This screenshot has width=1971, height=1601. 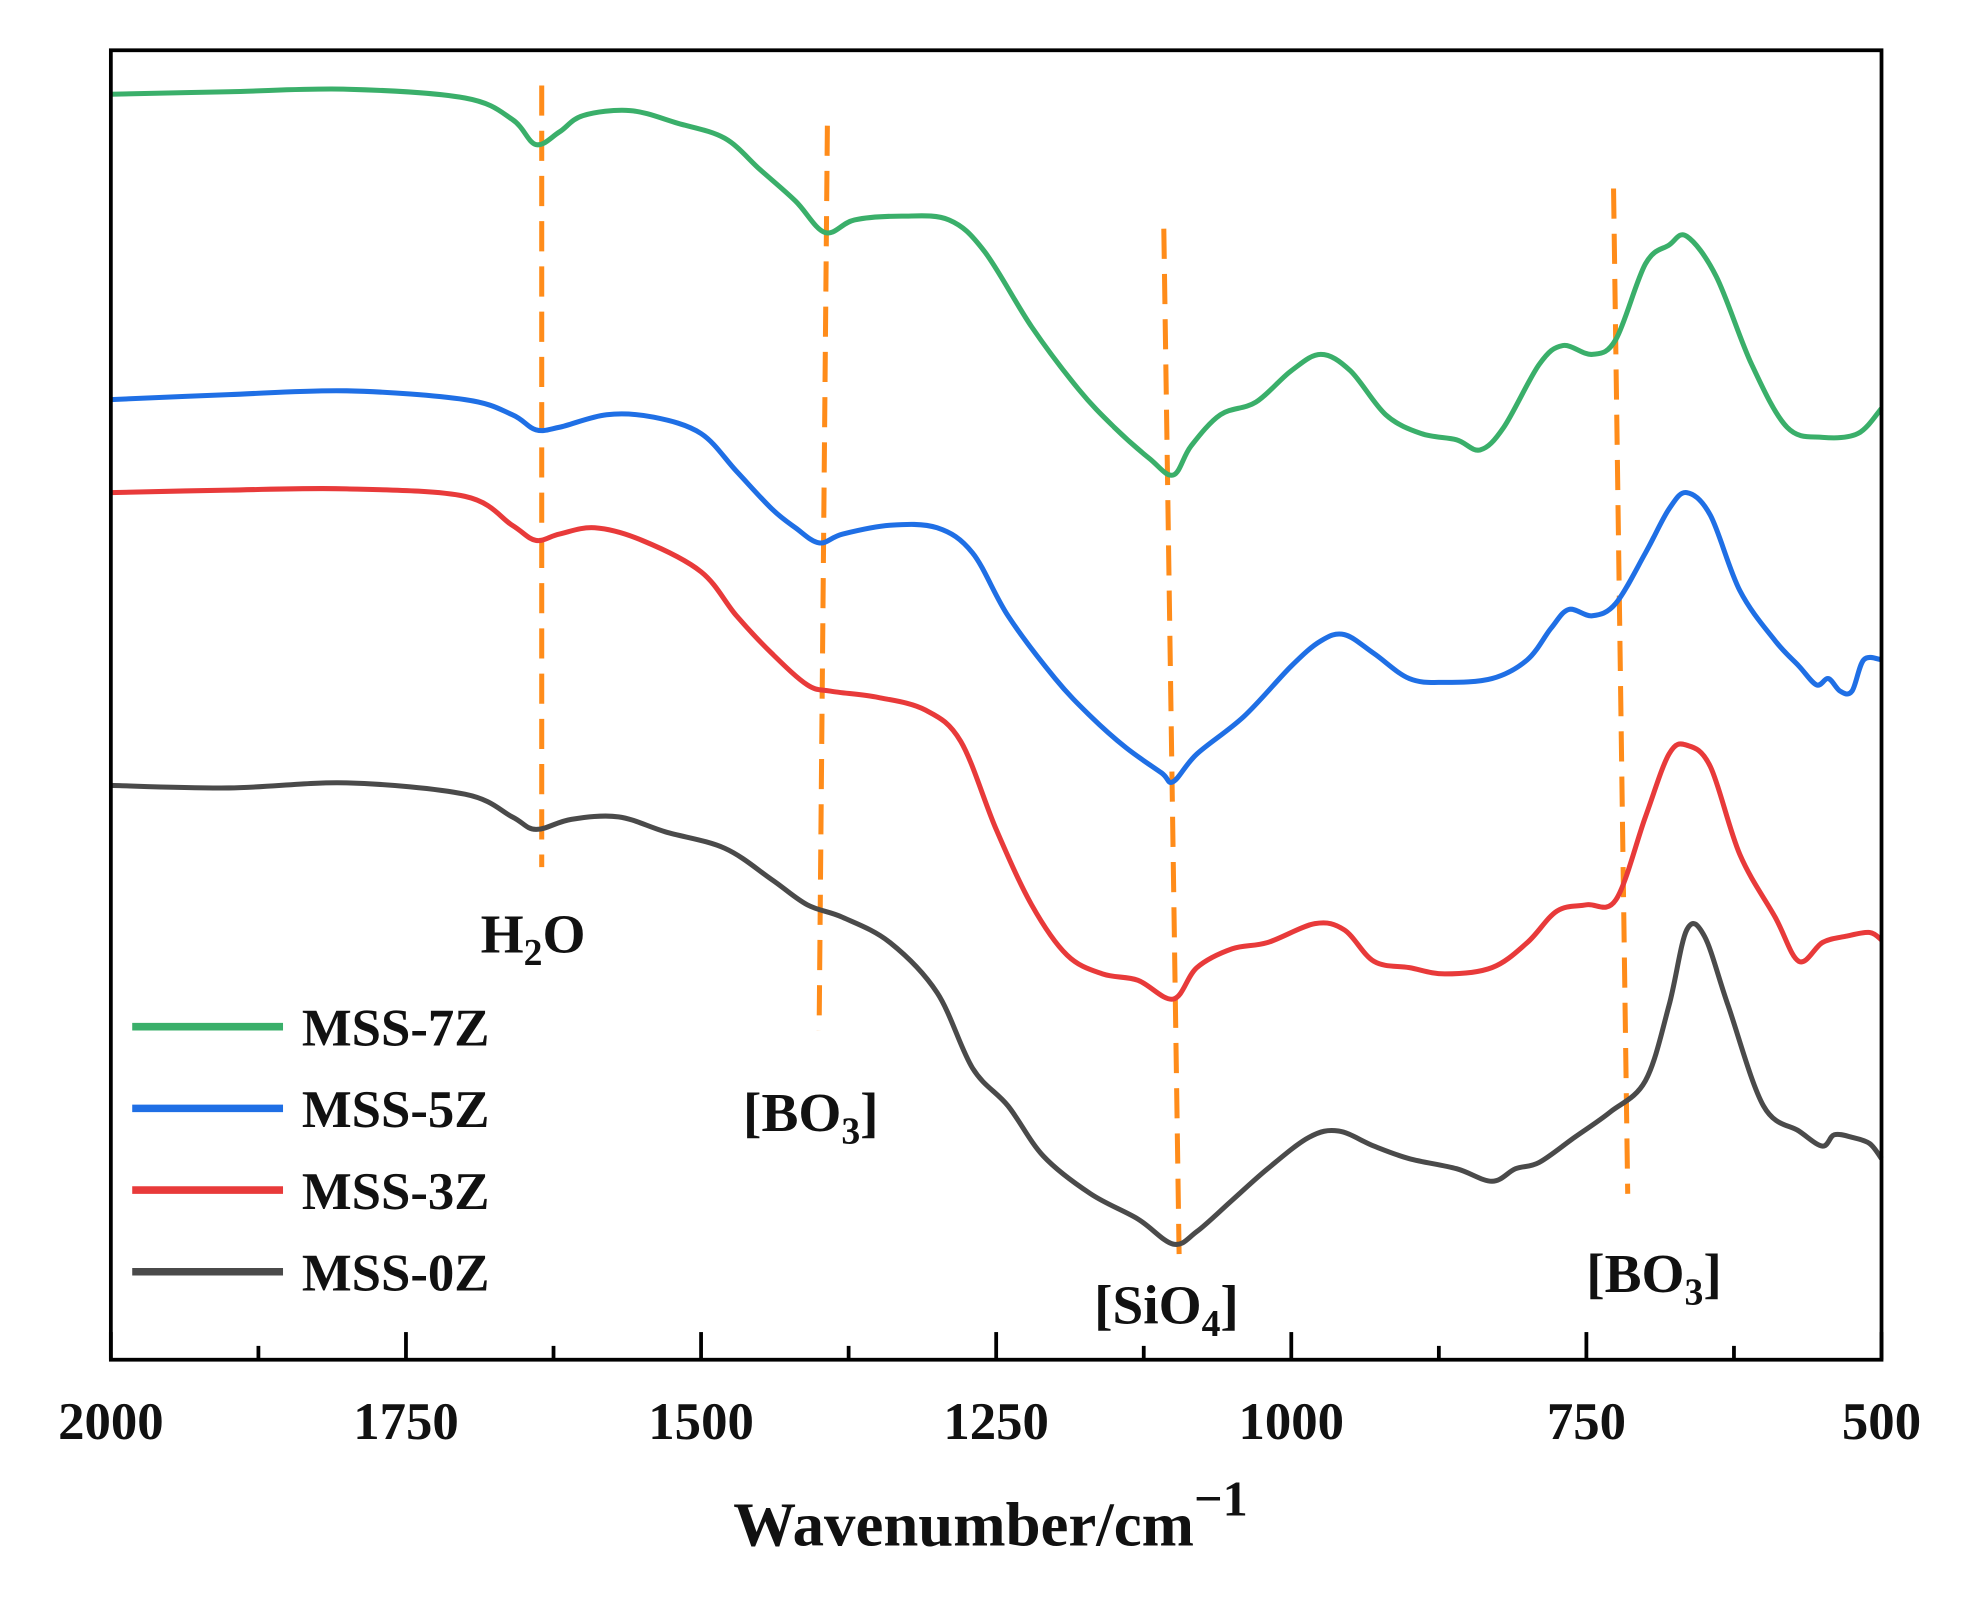 What do you see at coordinates (1586, 1422) in the screenshot?
I see `x-tick-label: 750` at bounding box center [1586, 1422].